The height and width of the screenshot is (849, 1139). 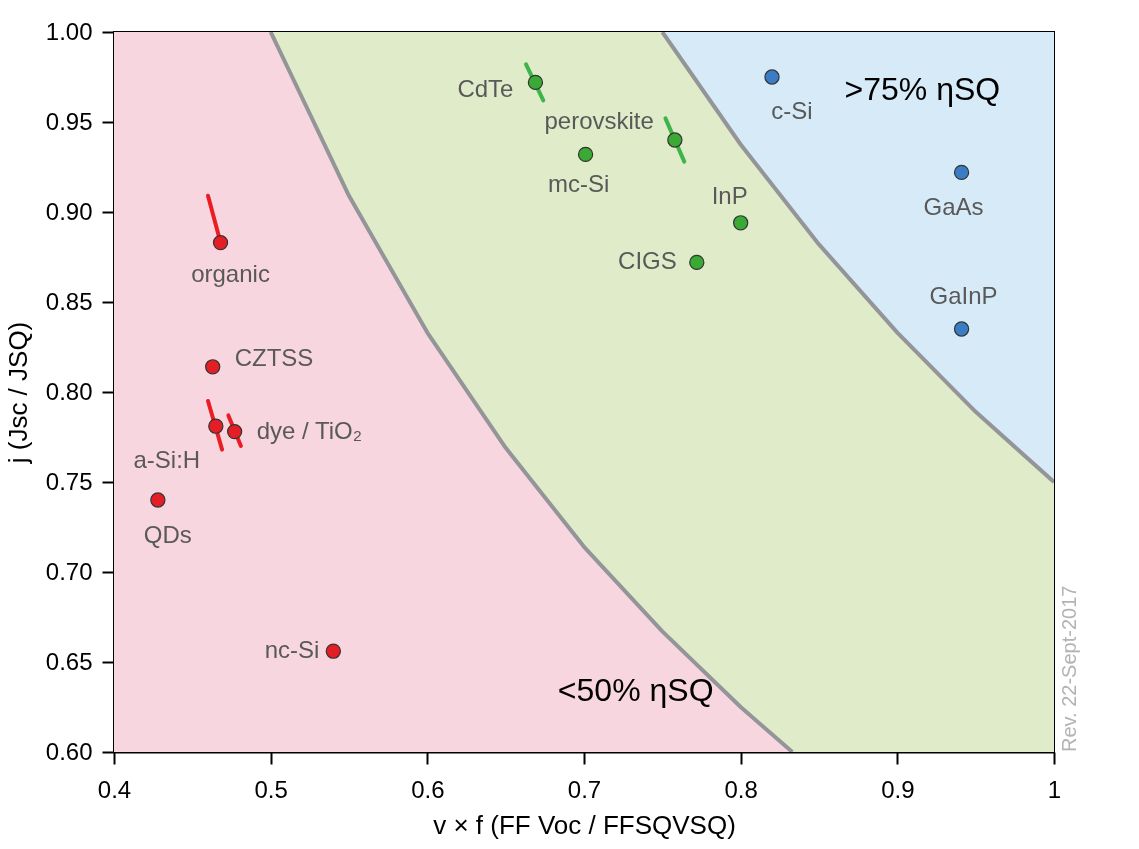 I want to click on y-tick-label: 0.80, so click(x=69, y=391).